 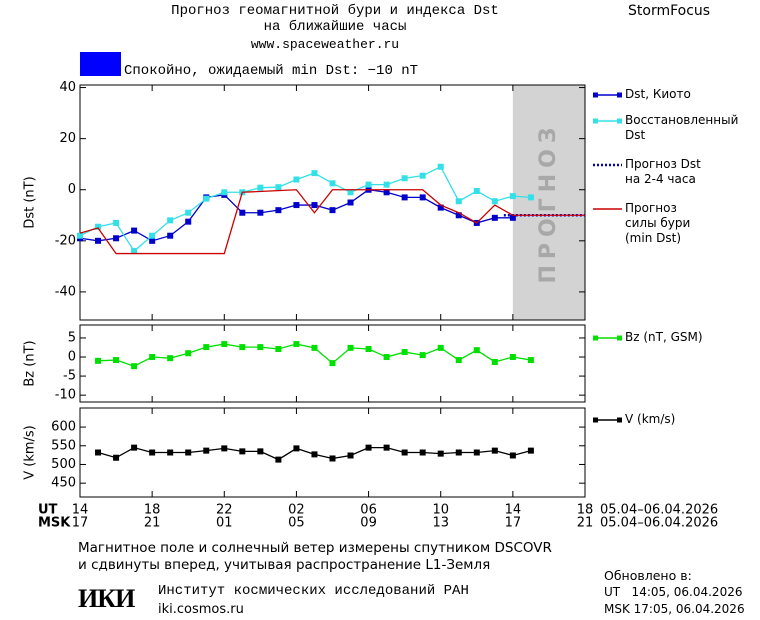 What do you see at coordinates (658, 223) in the screenshot?
I see `legend-label: Прогноз силы бури (min Dst)` at bounding box center [658, 223].